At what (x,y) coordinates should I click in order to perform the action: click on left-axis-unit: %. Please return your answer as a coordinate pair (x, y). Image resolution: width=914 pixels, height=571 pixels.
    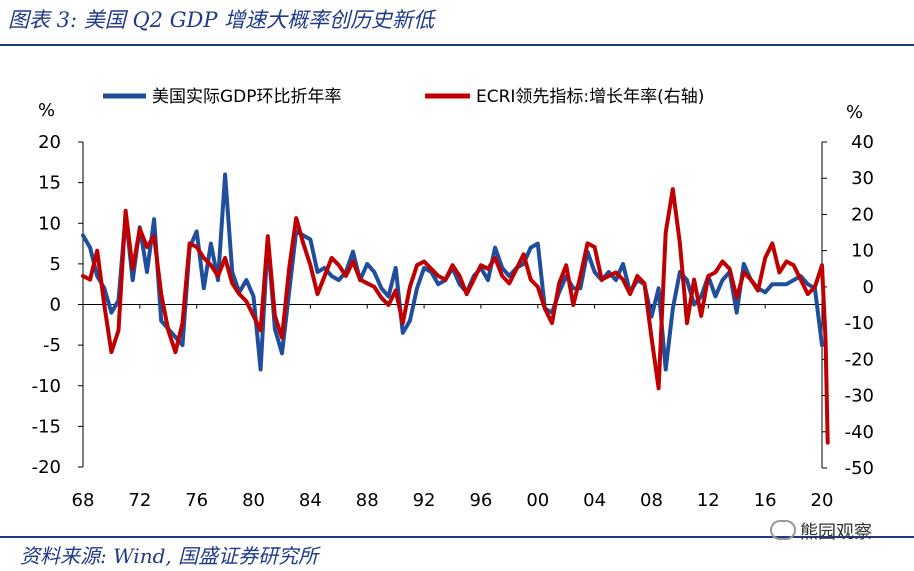
    Looking at the image, I should click on (46, 110).